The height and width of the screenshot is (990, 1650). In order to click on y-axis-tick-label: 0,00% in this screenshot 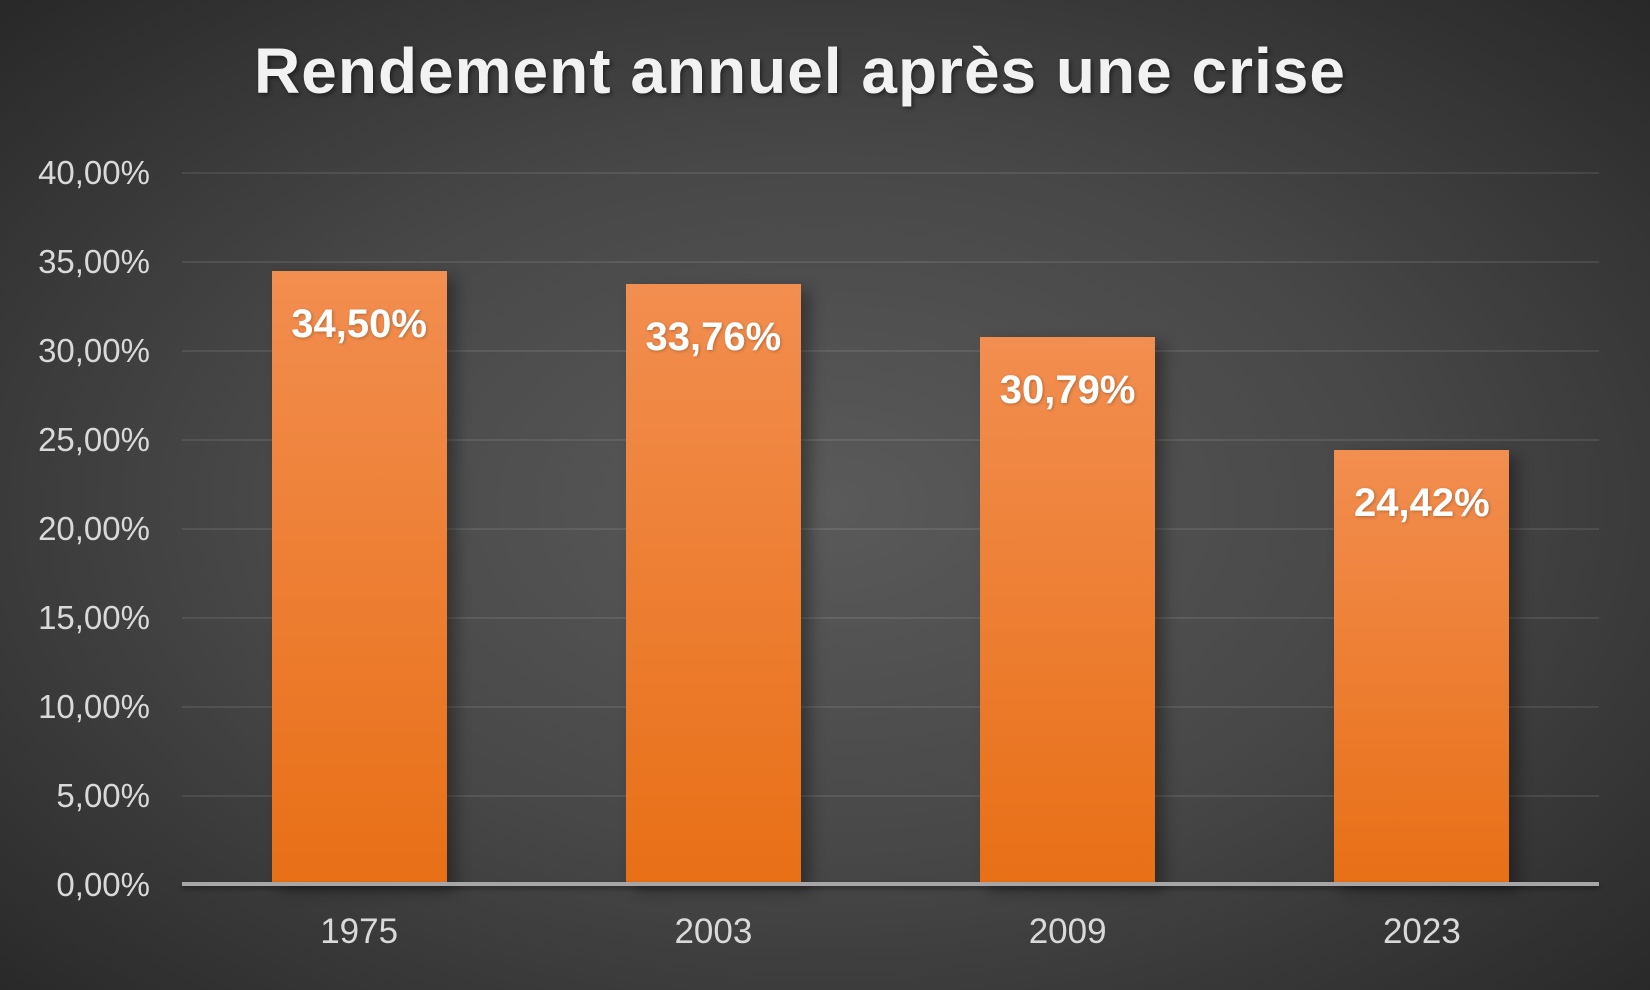, I will do `click(103, 884)`.